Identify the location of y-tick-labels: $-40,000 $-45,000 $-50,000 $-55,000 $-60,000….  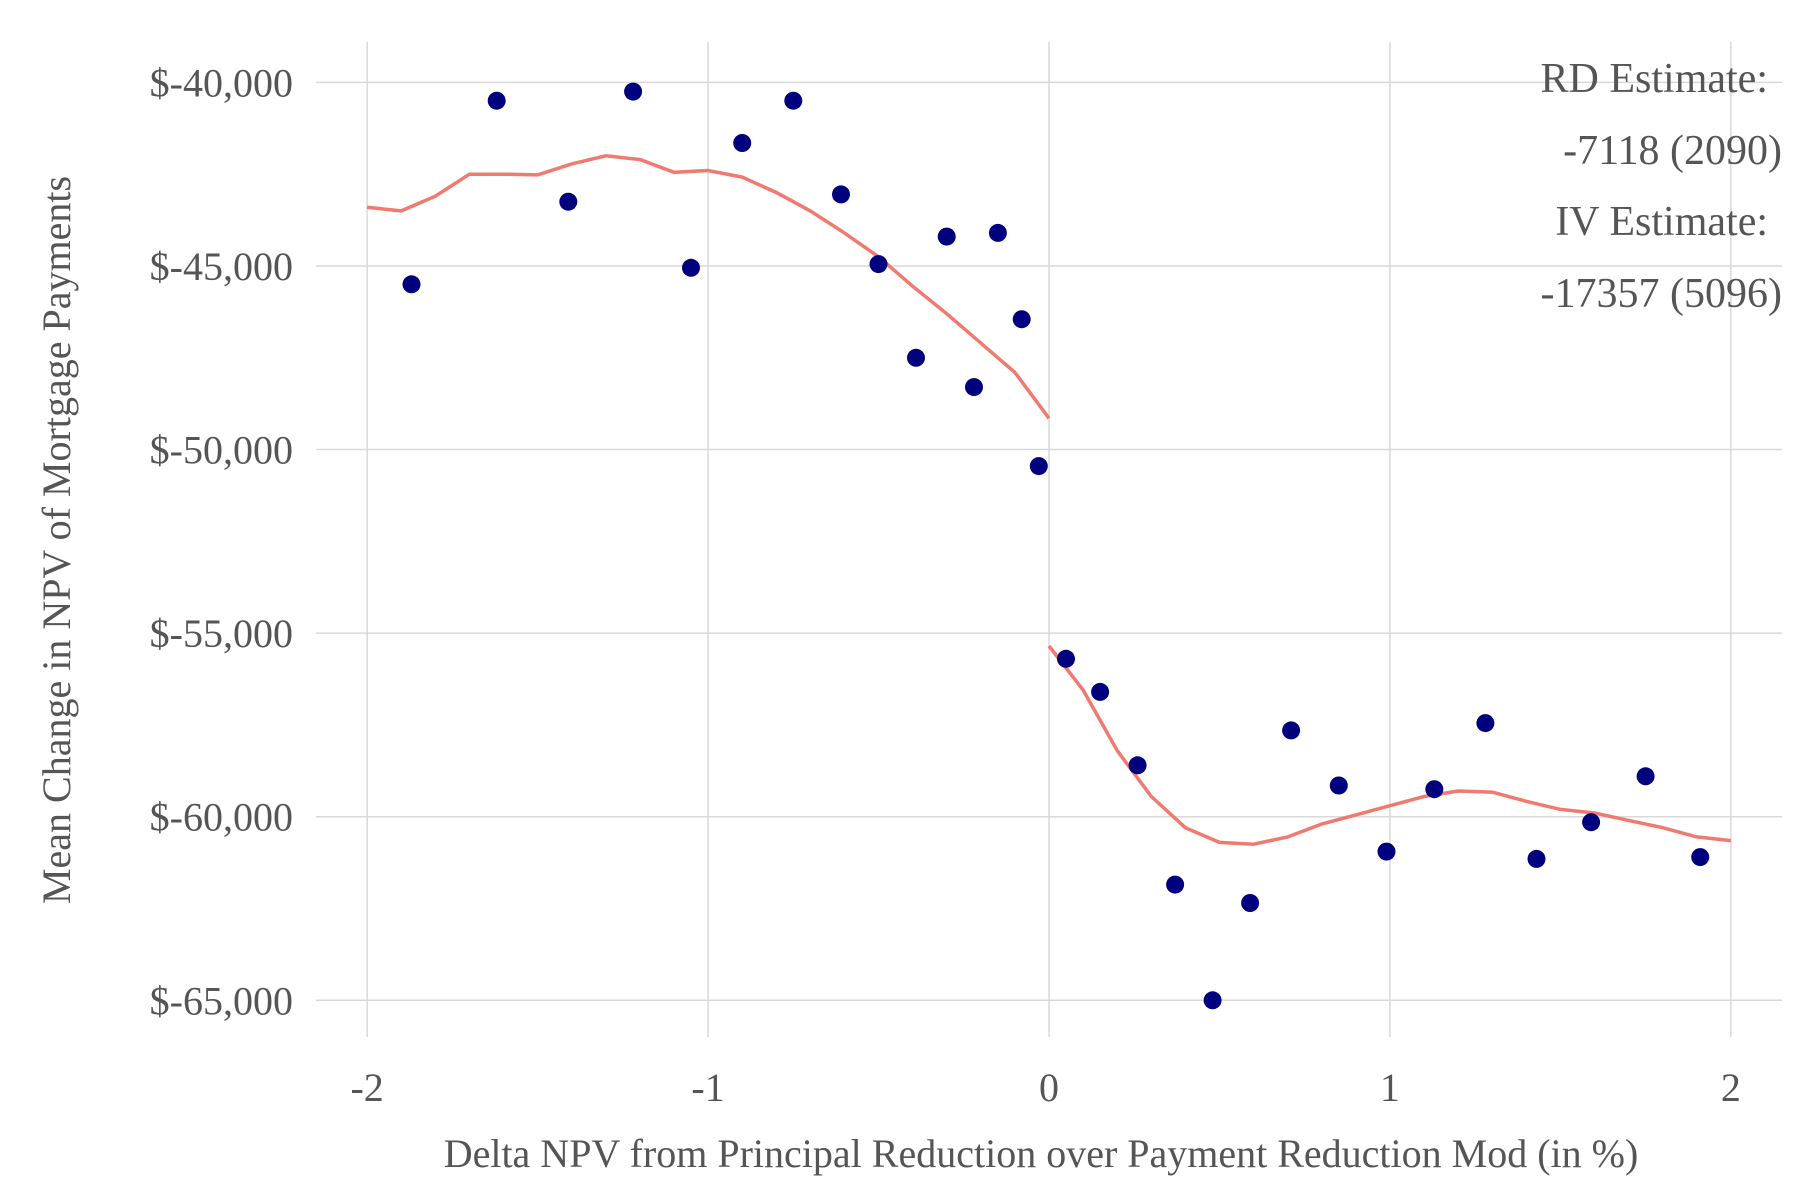
(221, 541).